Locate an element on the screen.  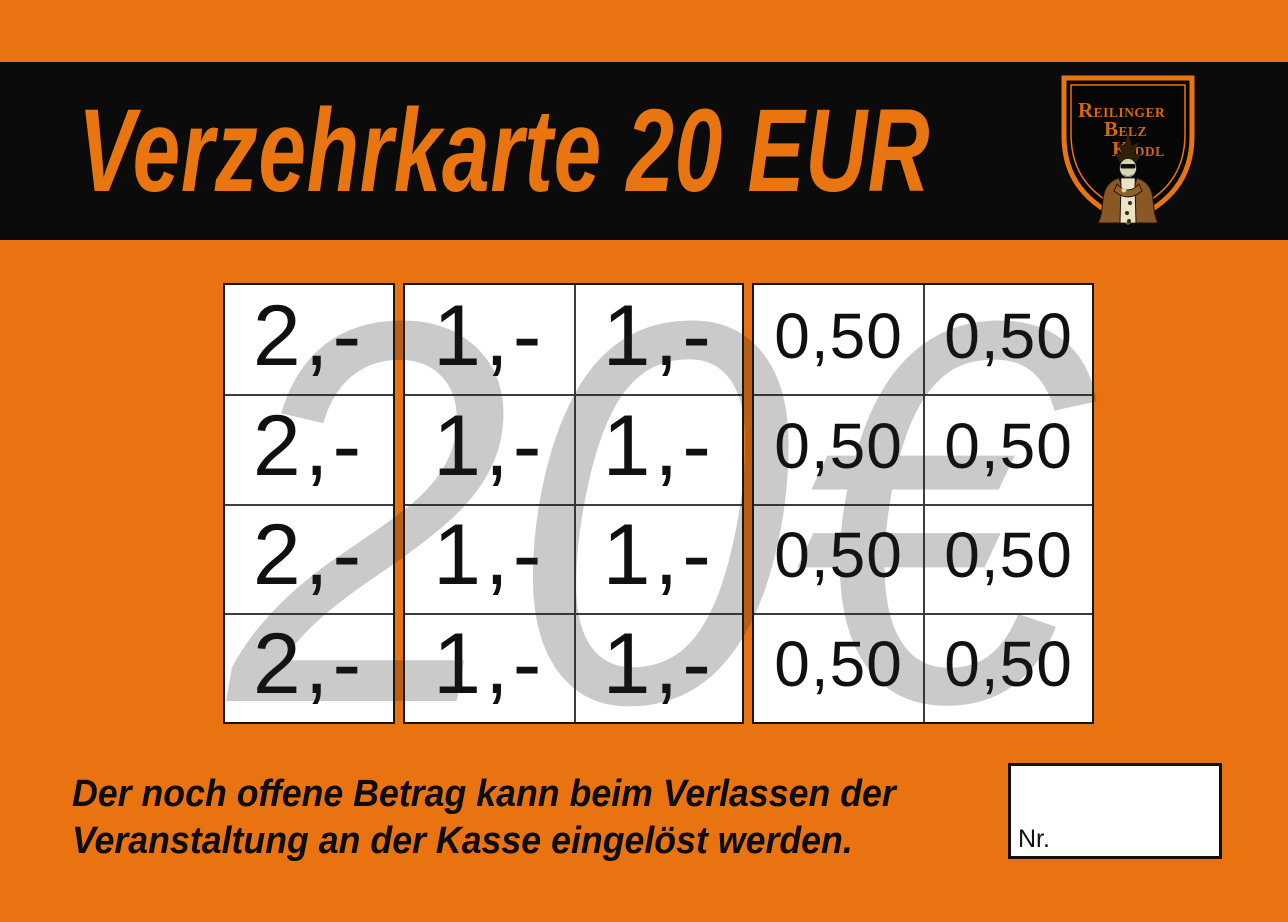
voucher-block-50cent: 0,50 0,50 0,50 0,50 0,50 0,50 0,50 0,50 is located at coordinates (923, 503).